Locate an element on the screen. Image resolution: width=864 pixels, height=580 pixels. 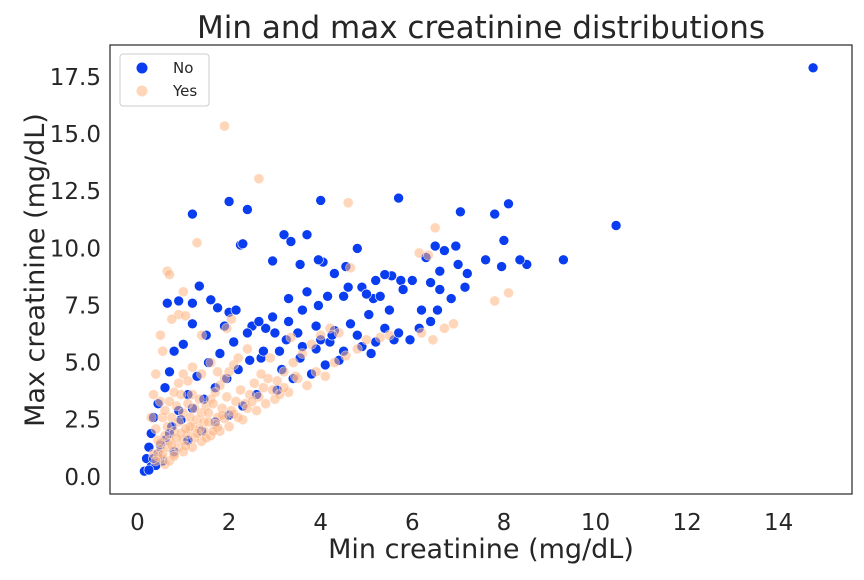
x-tick-label: 8 is located at coordinates (504, 523).